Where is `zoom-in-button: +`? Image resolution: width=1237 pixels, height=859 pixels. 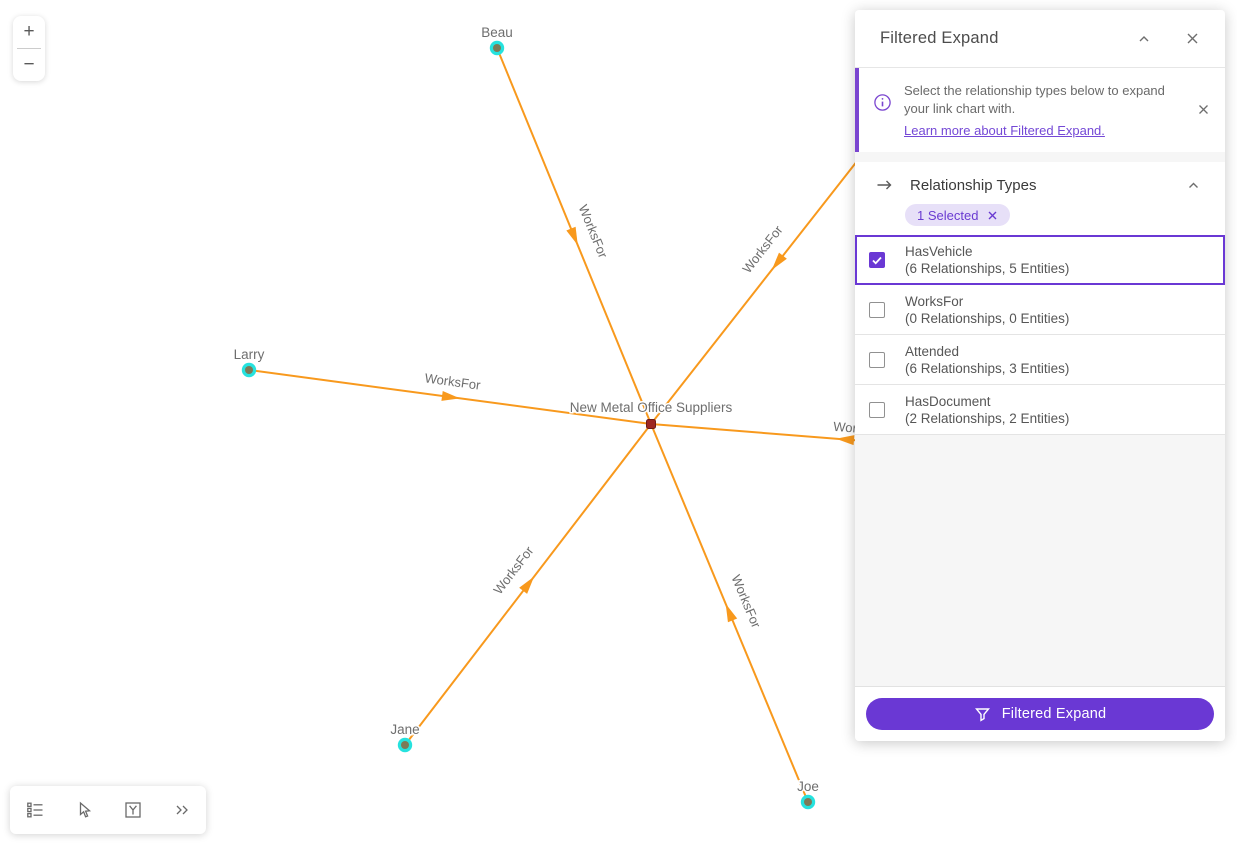 zoom-in-button: + is located at coordinates (29, 31).